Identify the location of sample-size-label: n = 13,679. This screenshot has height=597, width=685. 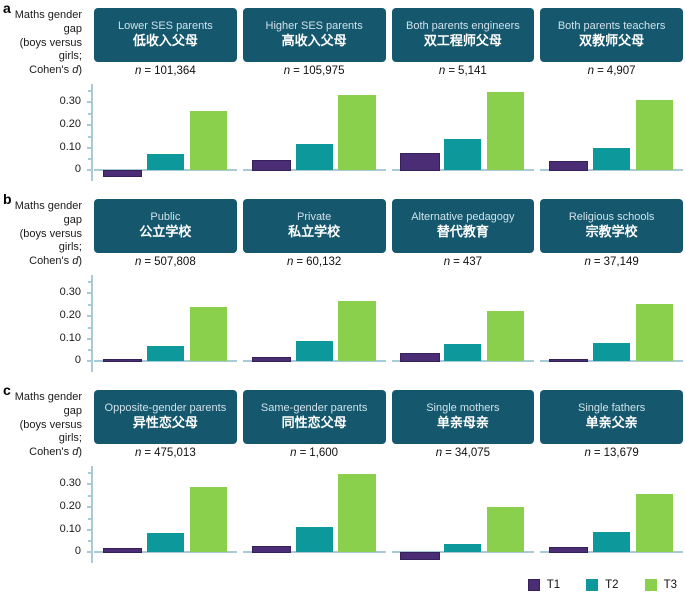
(611, 453).